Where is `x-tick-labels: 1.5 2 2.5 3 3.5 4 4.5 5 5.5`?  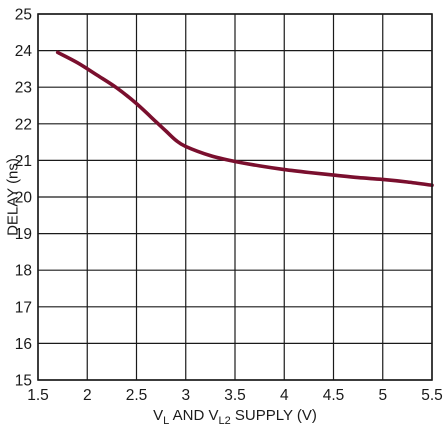 x-tick-labels: 1.5 2 2.5 3 3.5 4 4.5 5 5.5 is located at coordinates (235, 395).